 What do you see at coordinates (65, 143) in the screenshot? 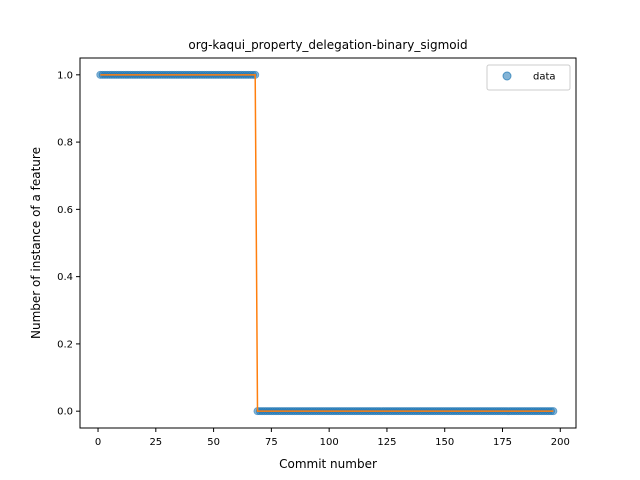
I see `y-tick-label: 0.8` at bounding box center [65, 143].